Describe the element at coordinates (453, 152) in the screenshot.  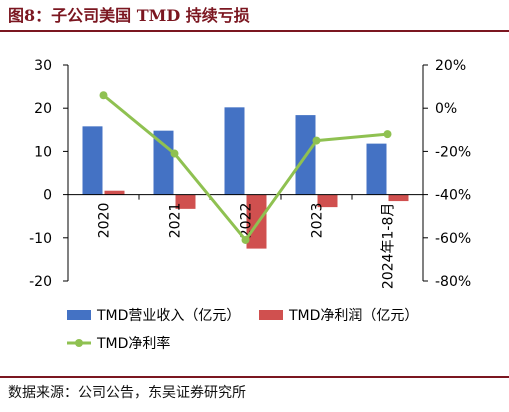
I see `right-tick-label: -20%` at that location.